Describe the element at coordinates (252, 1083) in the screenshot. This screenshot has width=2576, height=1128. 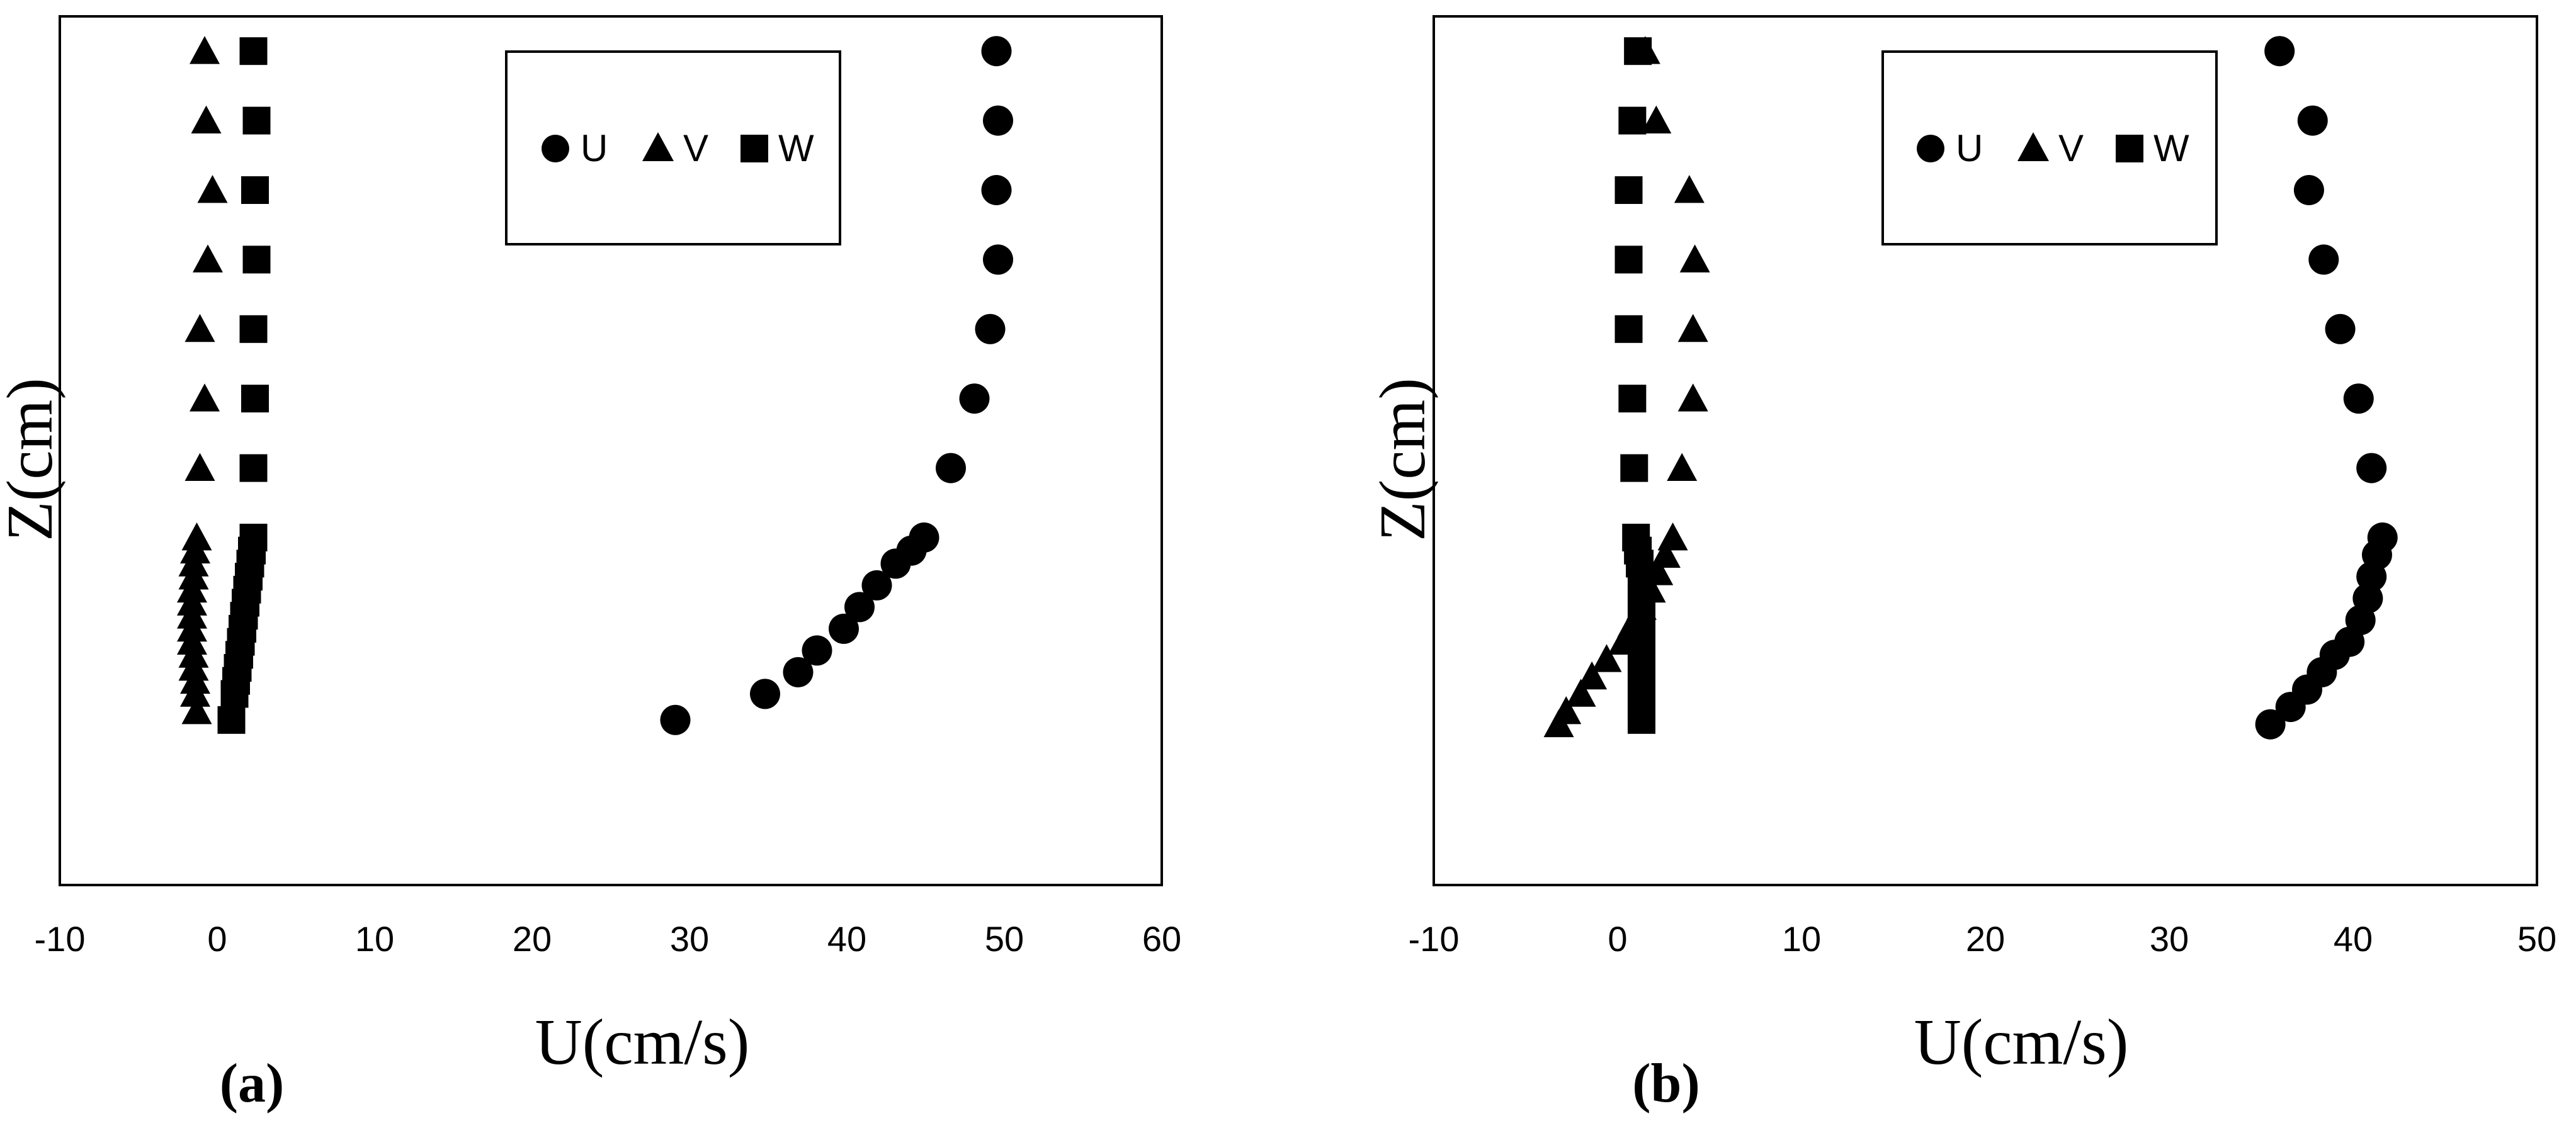
I see `panel-label-a: (a)` at that location.